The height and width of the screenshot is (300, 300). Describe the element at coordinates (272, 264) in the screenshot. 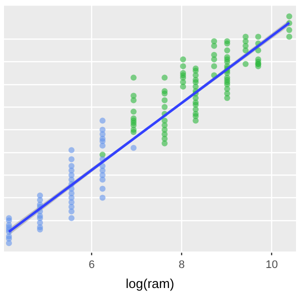

I see `x-tick-label: 10` at that location.